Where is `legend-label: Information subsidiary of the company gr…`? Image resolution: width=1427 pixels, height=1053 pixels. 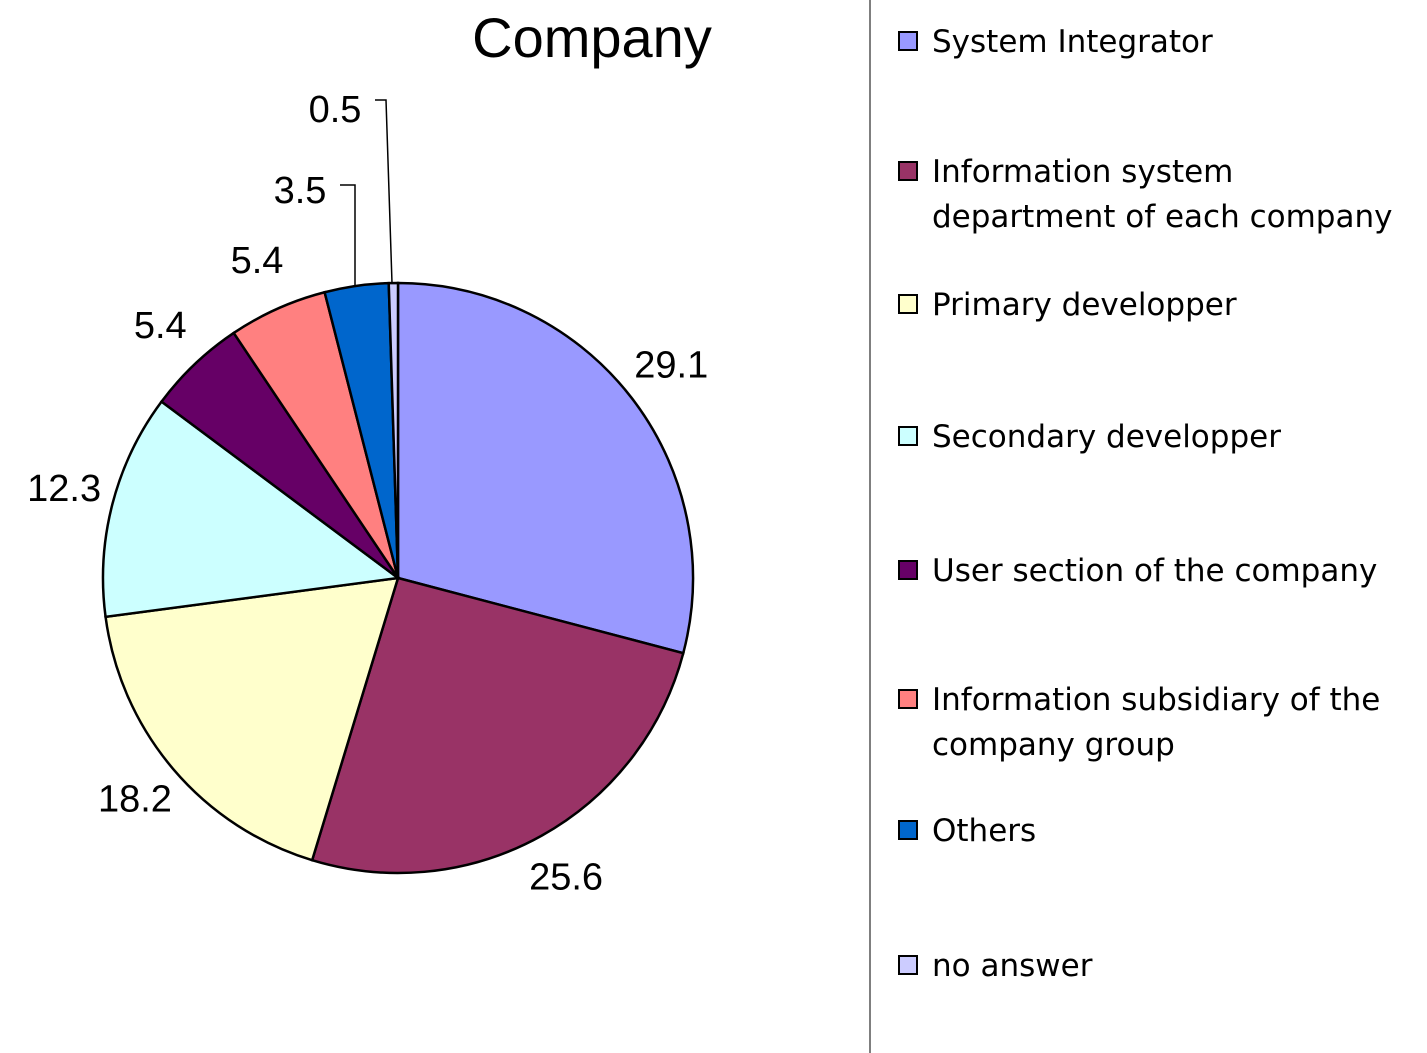 legend-label: Information subsidiary of the company gr… is located at coordinates (1156, 722).